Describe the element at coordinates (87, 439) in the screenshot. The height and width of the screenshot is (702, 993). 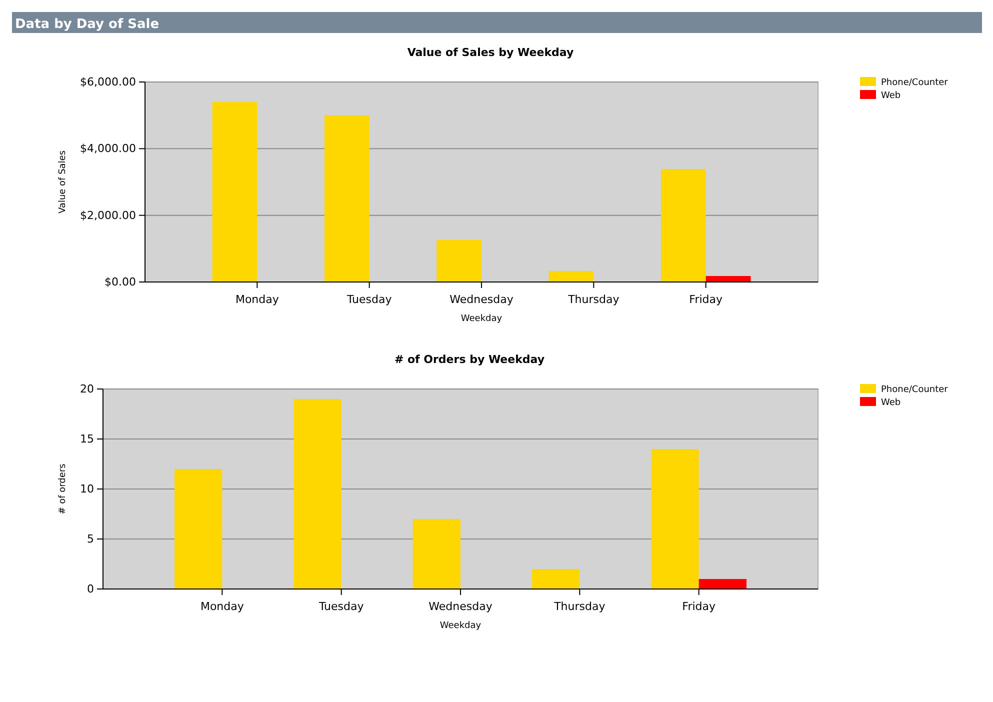
I see `y-tick-label: 15` at that location.